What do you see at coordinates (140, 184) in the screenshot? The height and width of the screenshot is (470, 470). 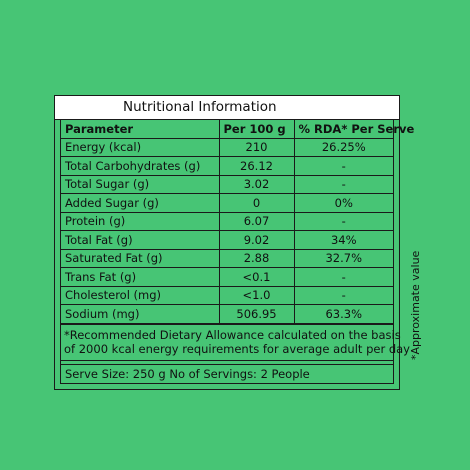 I see `row-parameter: Total Sugar (g)` at bounding box center [140, 184].